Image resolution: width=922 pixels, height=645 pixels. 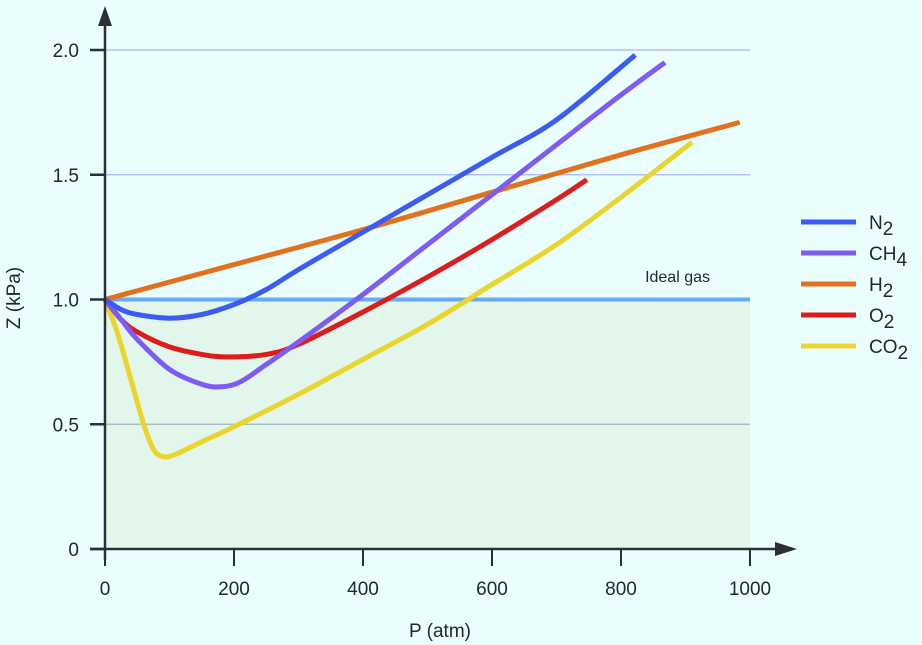 I want to click on x-tick-label: 0, so click(x=105, y=589).